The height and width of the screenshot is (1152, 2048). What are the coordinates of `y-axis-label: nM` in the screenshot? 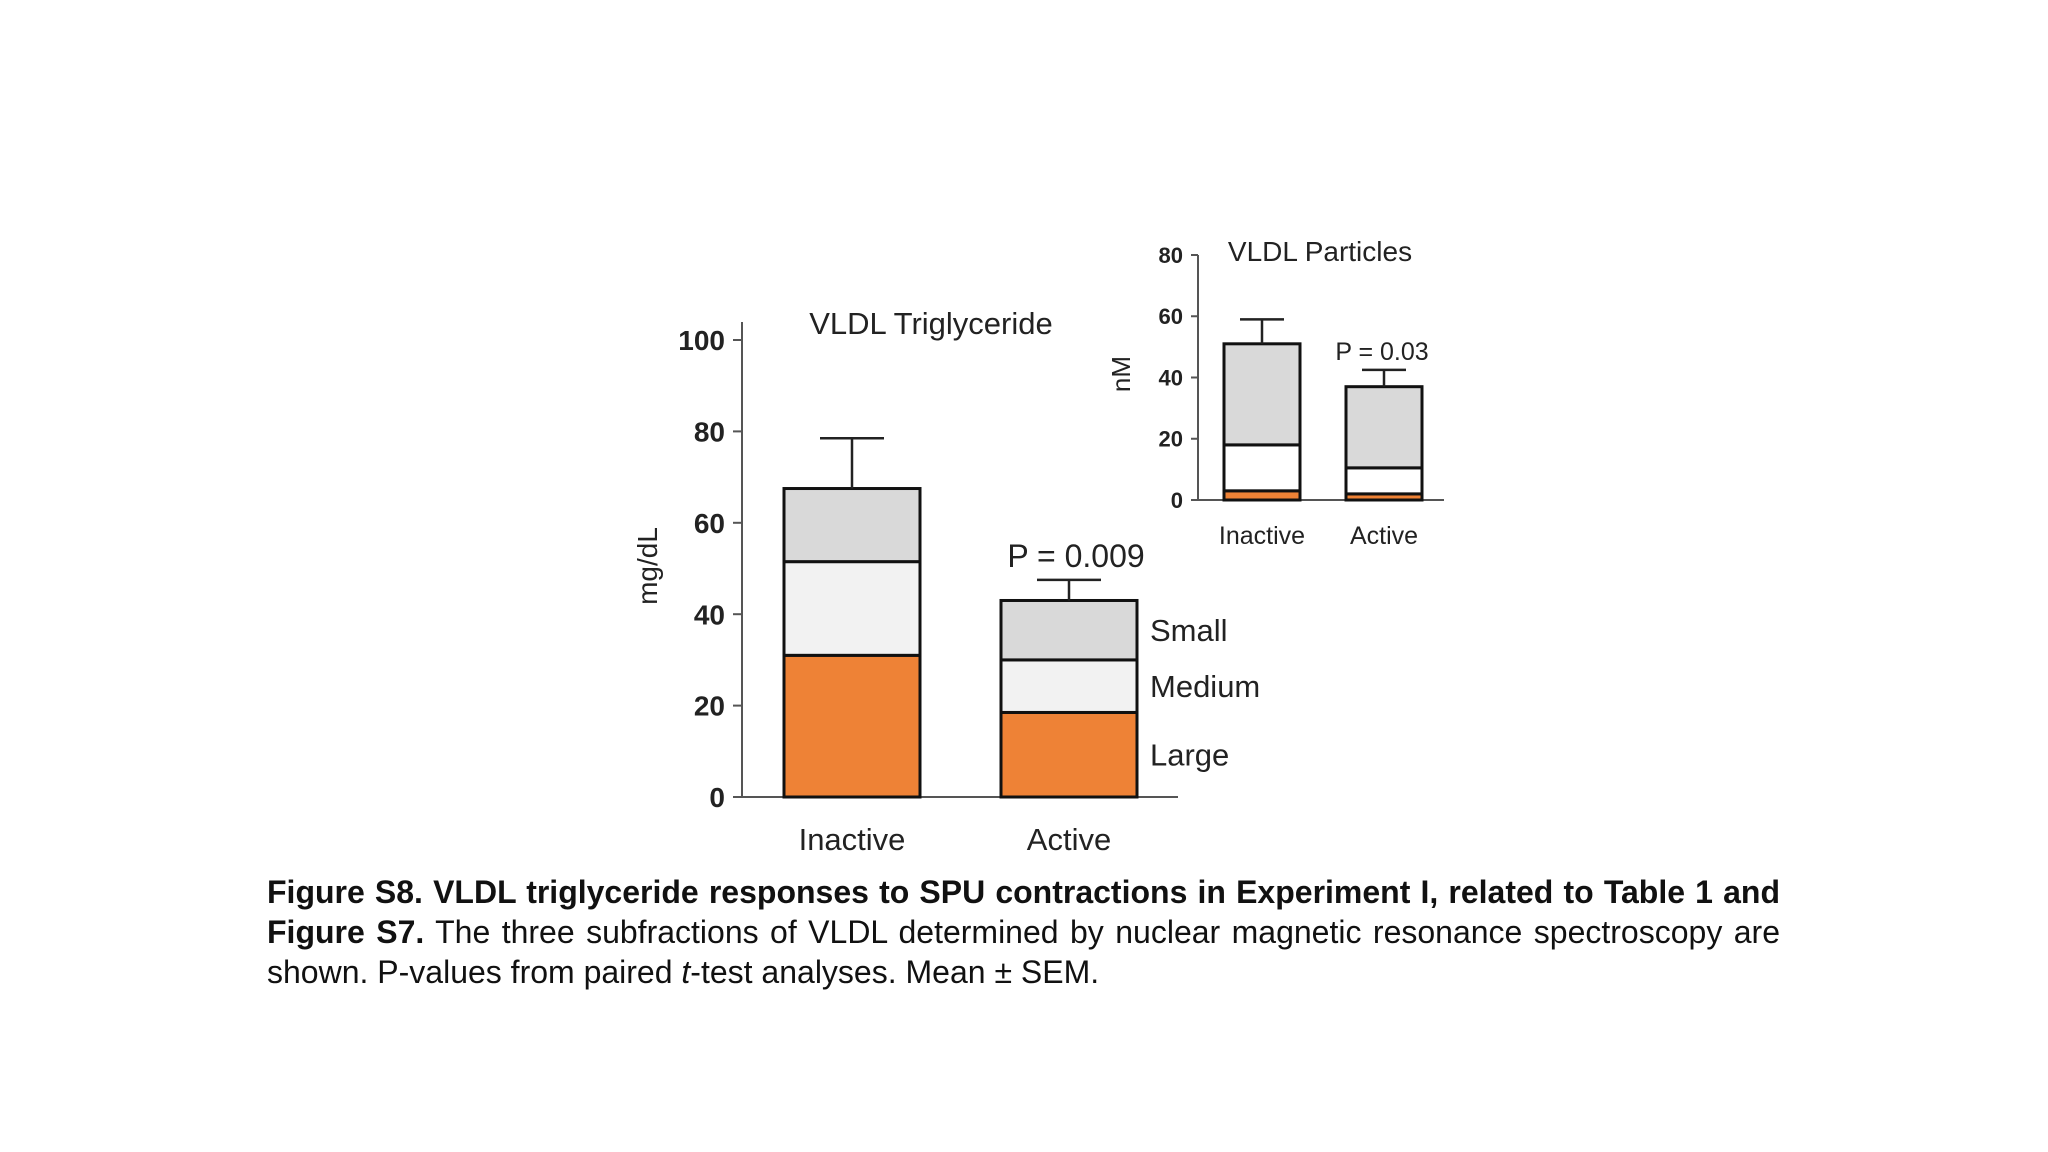 It's located at (1121, 374).